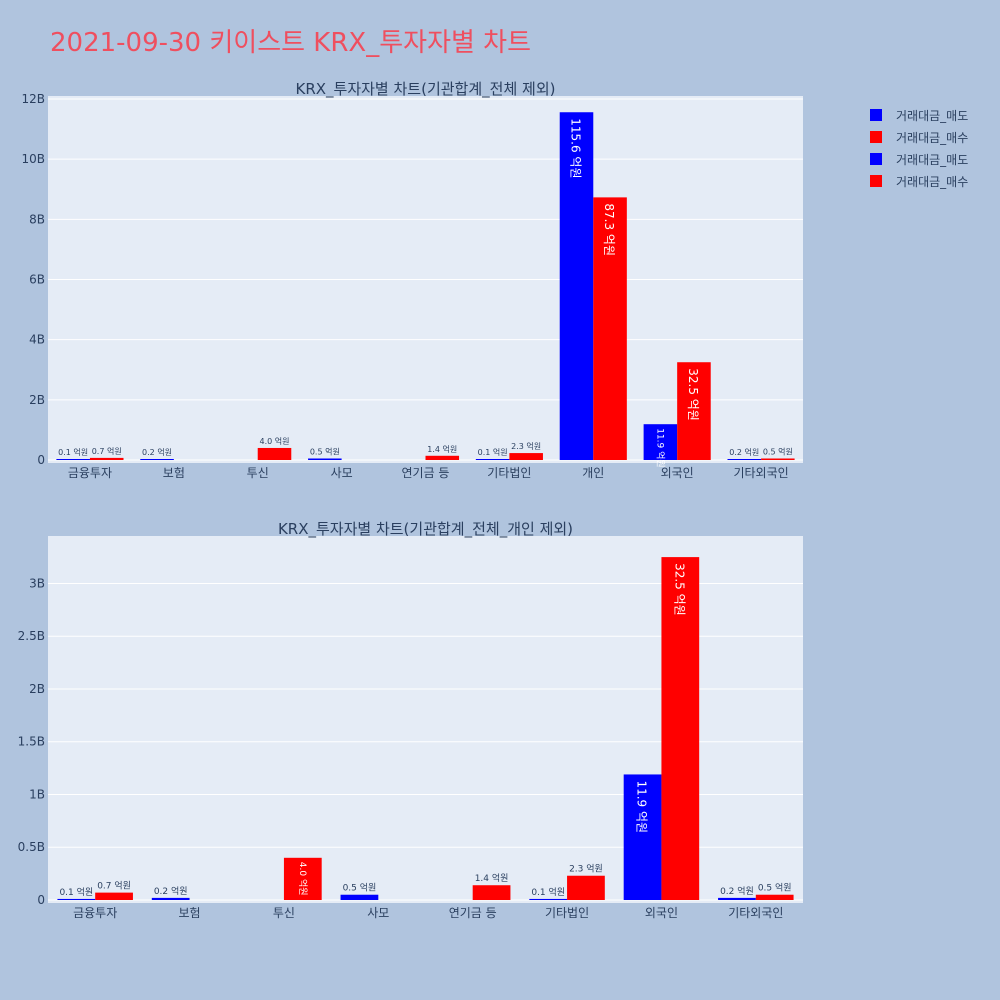 The height and width of the screenshot is (1000, 1000). What do you see at coordinates (593, 473) in the screenshot?
I see `x-tick-label: 개인` at bounding box center [593, 473].